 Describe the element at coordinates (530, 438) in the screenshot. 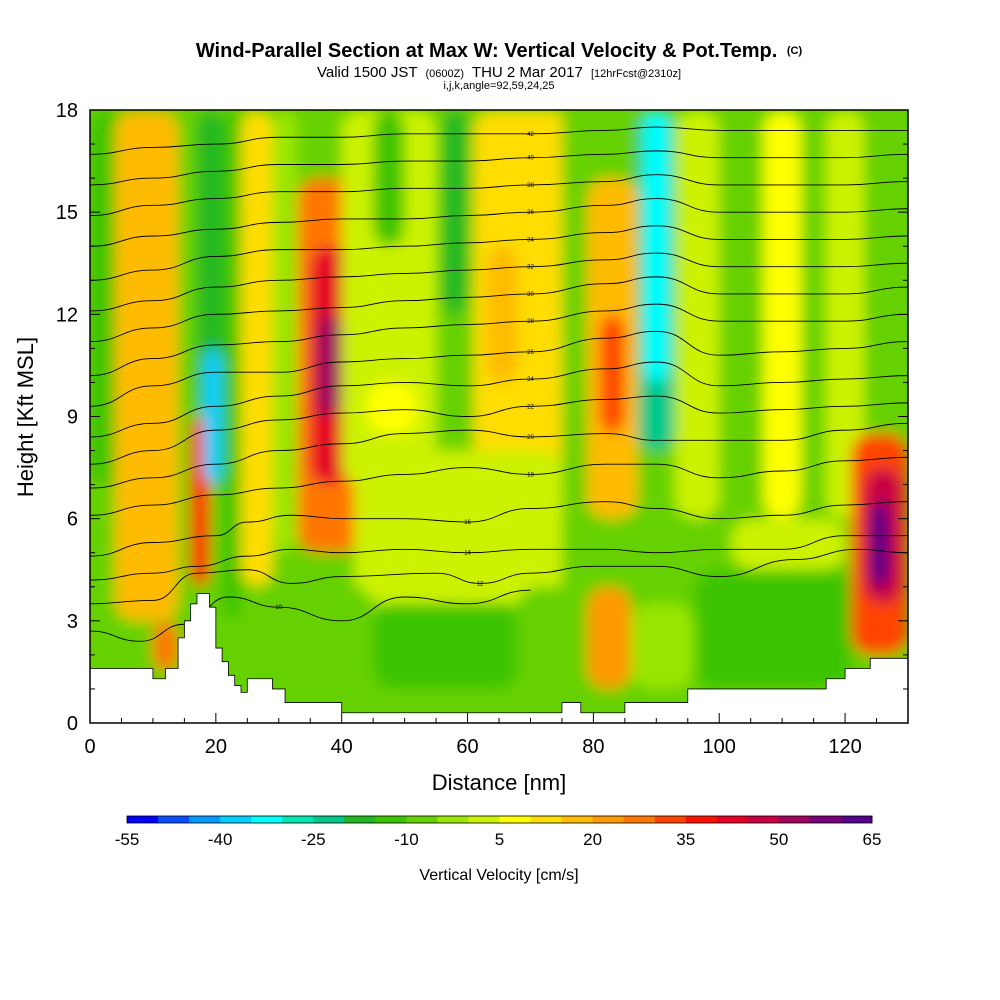

I see `theta-contour-label: 20` at that location.